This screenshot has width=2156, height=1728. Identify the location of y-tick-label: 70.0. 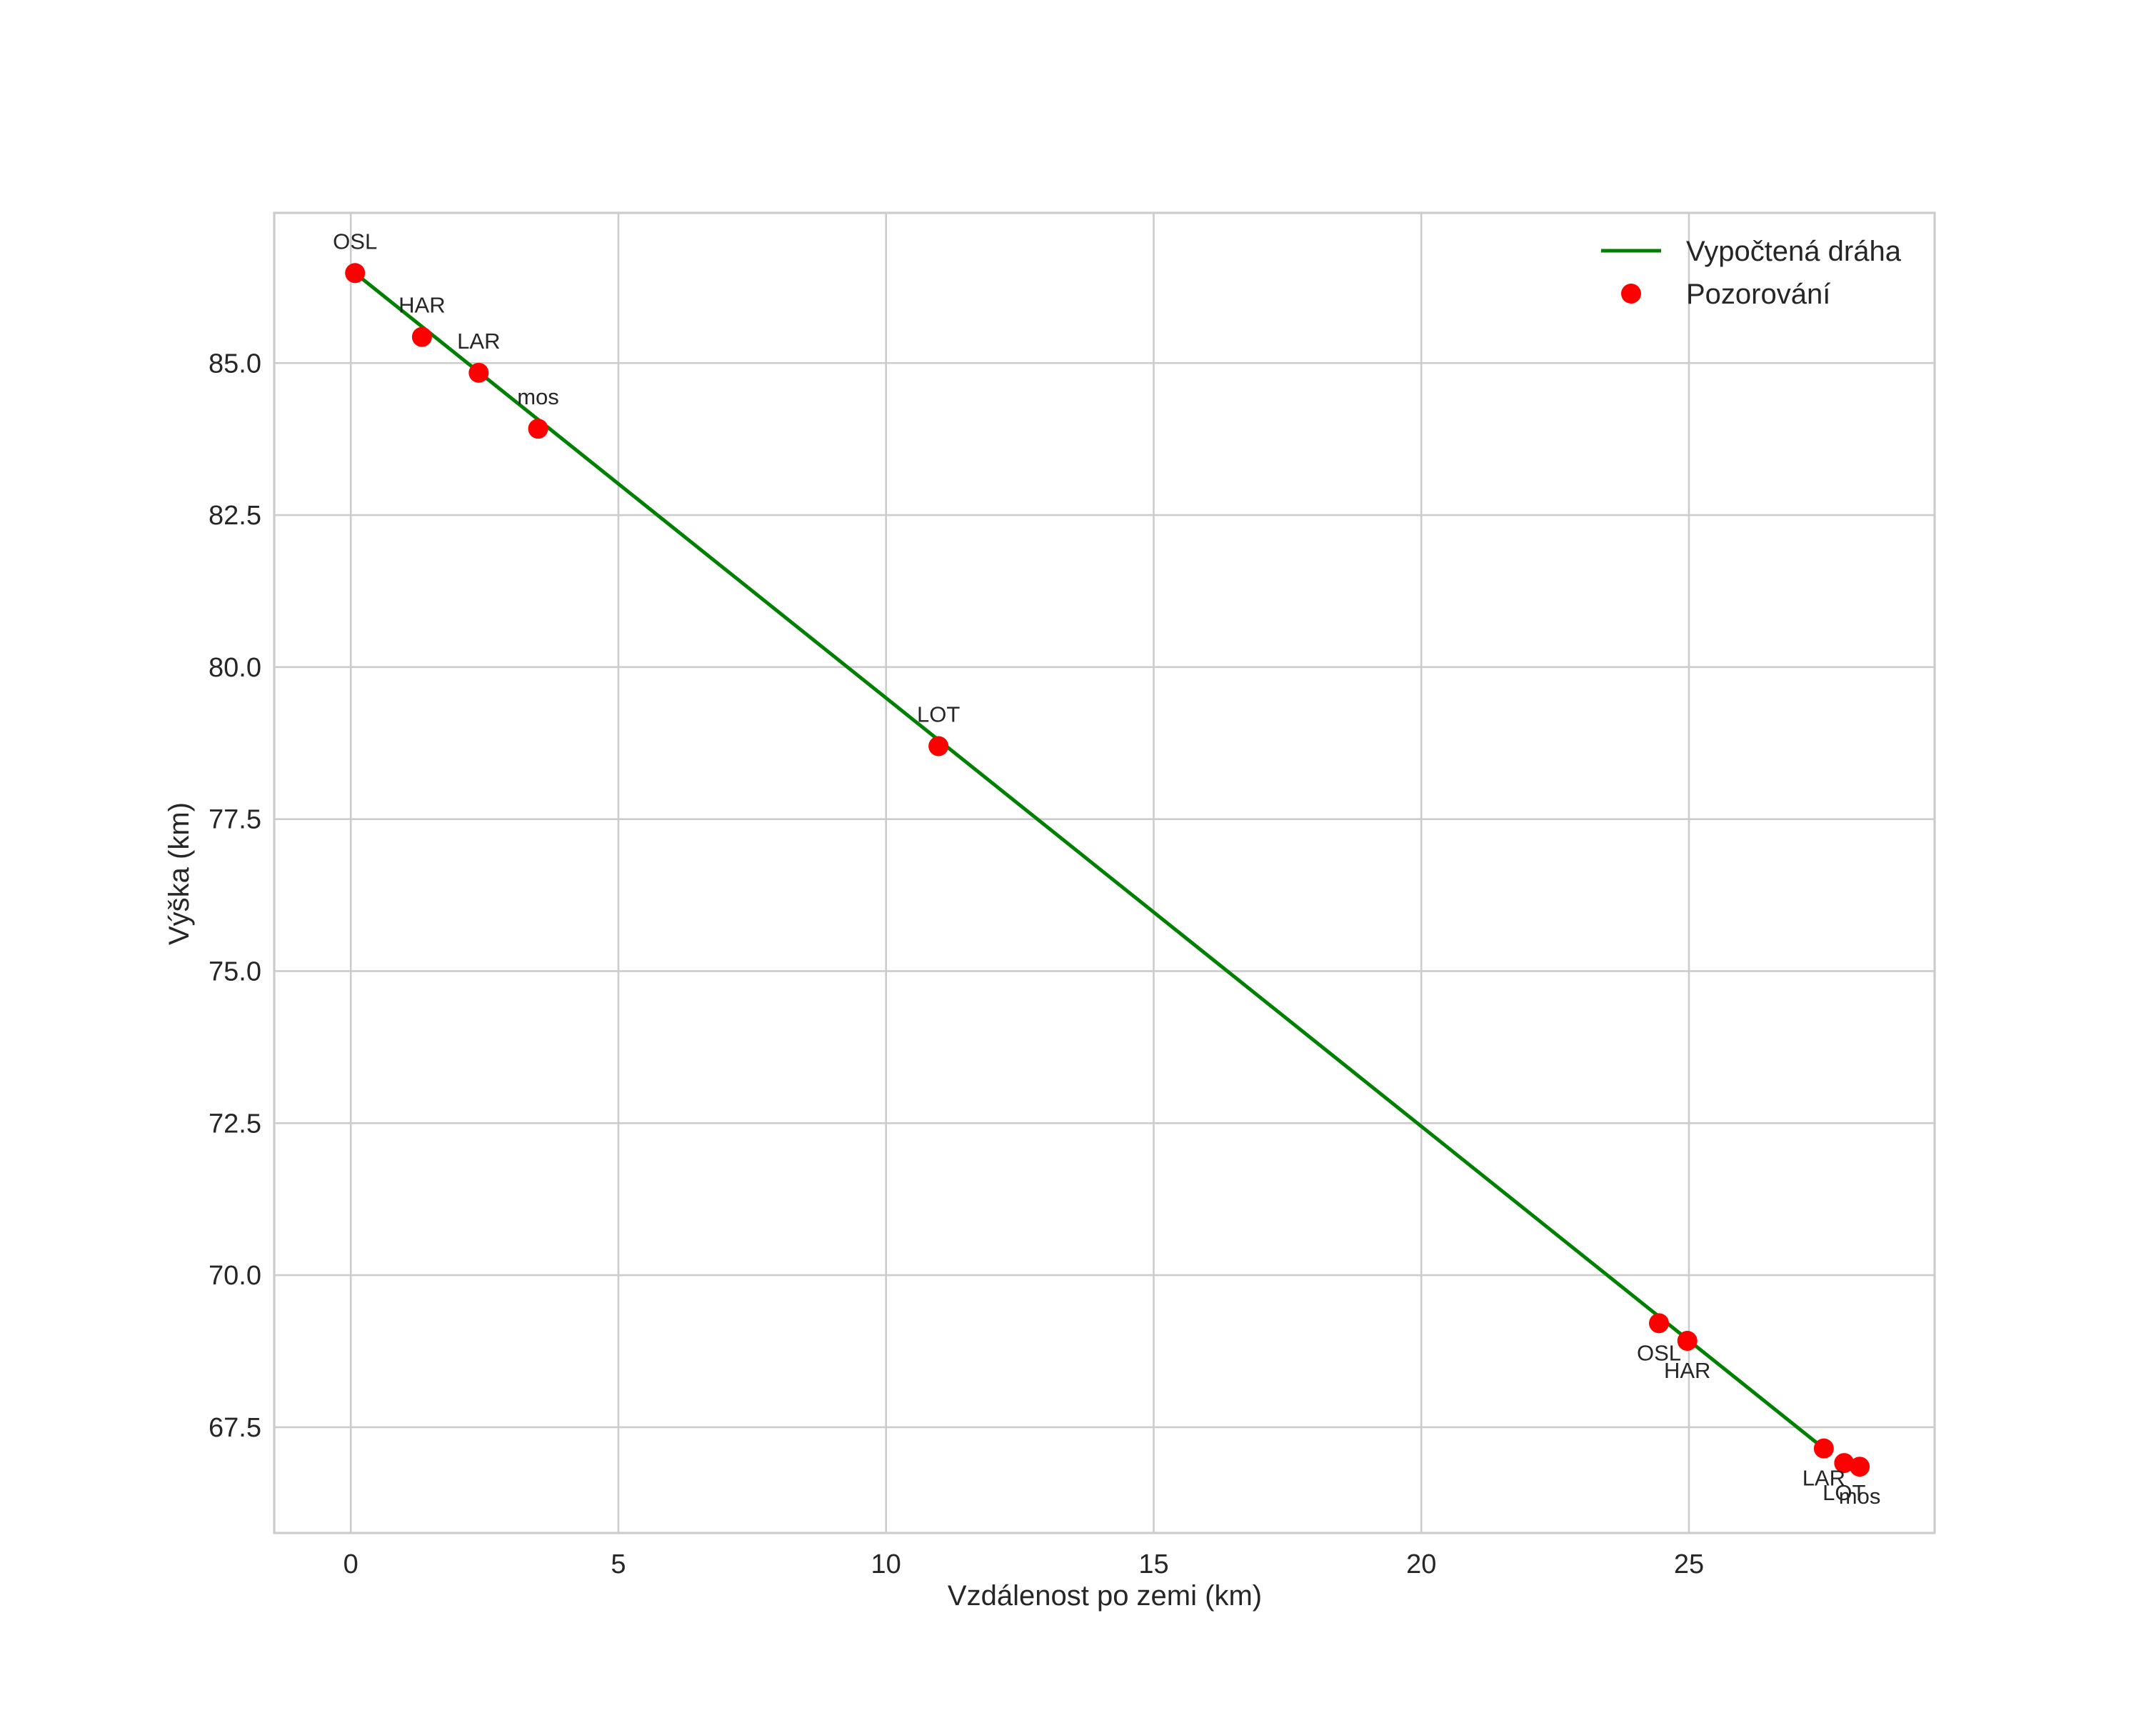
(235, 1276).